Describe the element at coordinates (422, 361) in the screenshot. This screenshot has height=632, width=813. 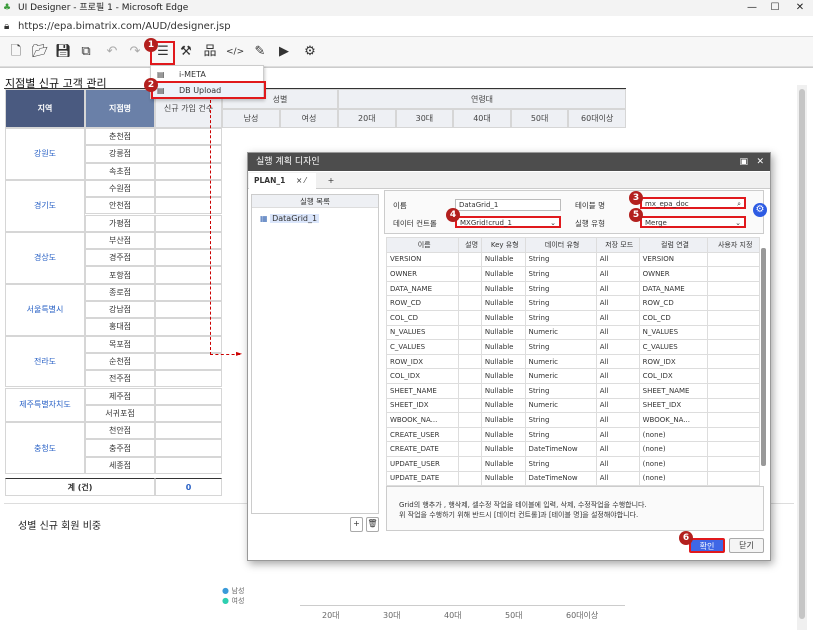
I see `table-cell: ROW_IDX` at that location.